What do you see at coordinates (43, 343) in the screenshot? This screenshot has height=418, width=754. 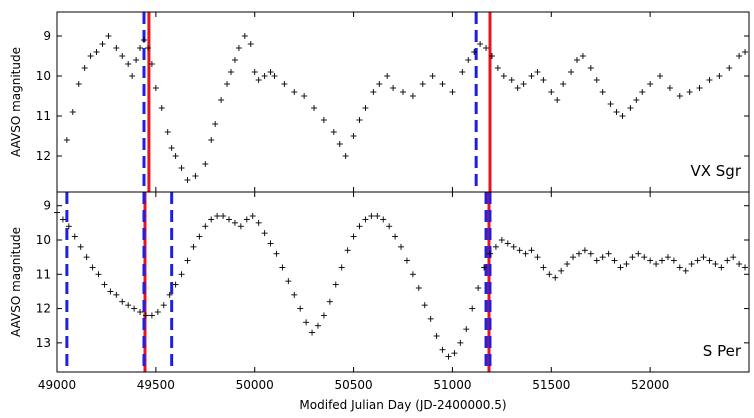 I see `y-tick-label: 13` at bounding box center [43, 343].